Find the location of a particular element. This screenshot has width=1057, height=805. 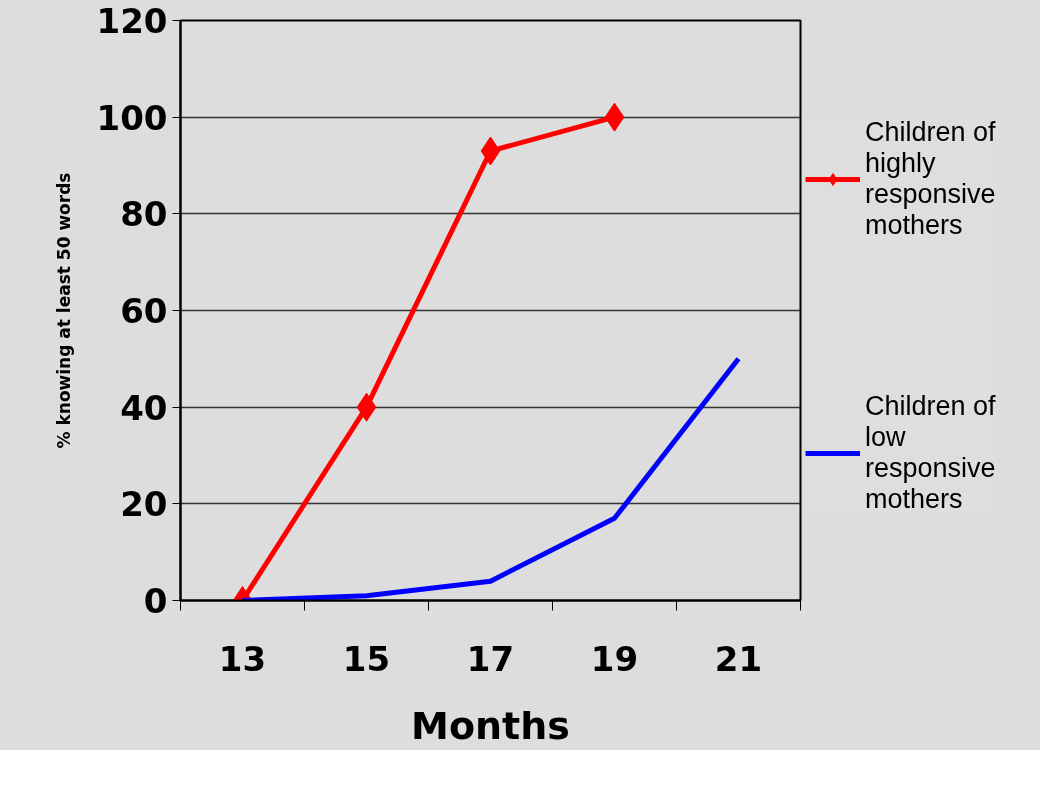

legend-label: Children of highly responsive mothers is located at coordinates (930, 179).